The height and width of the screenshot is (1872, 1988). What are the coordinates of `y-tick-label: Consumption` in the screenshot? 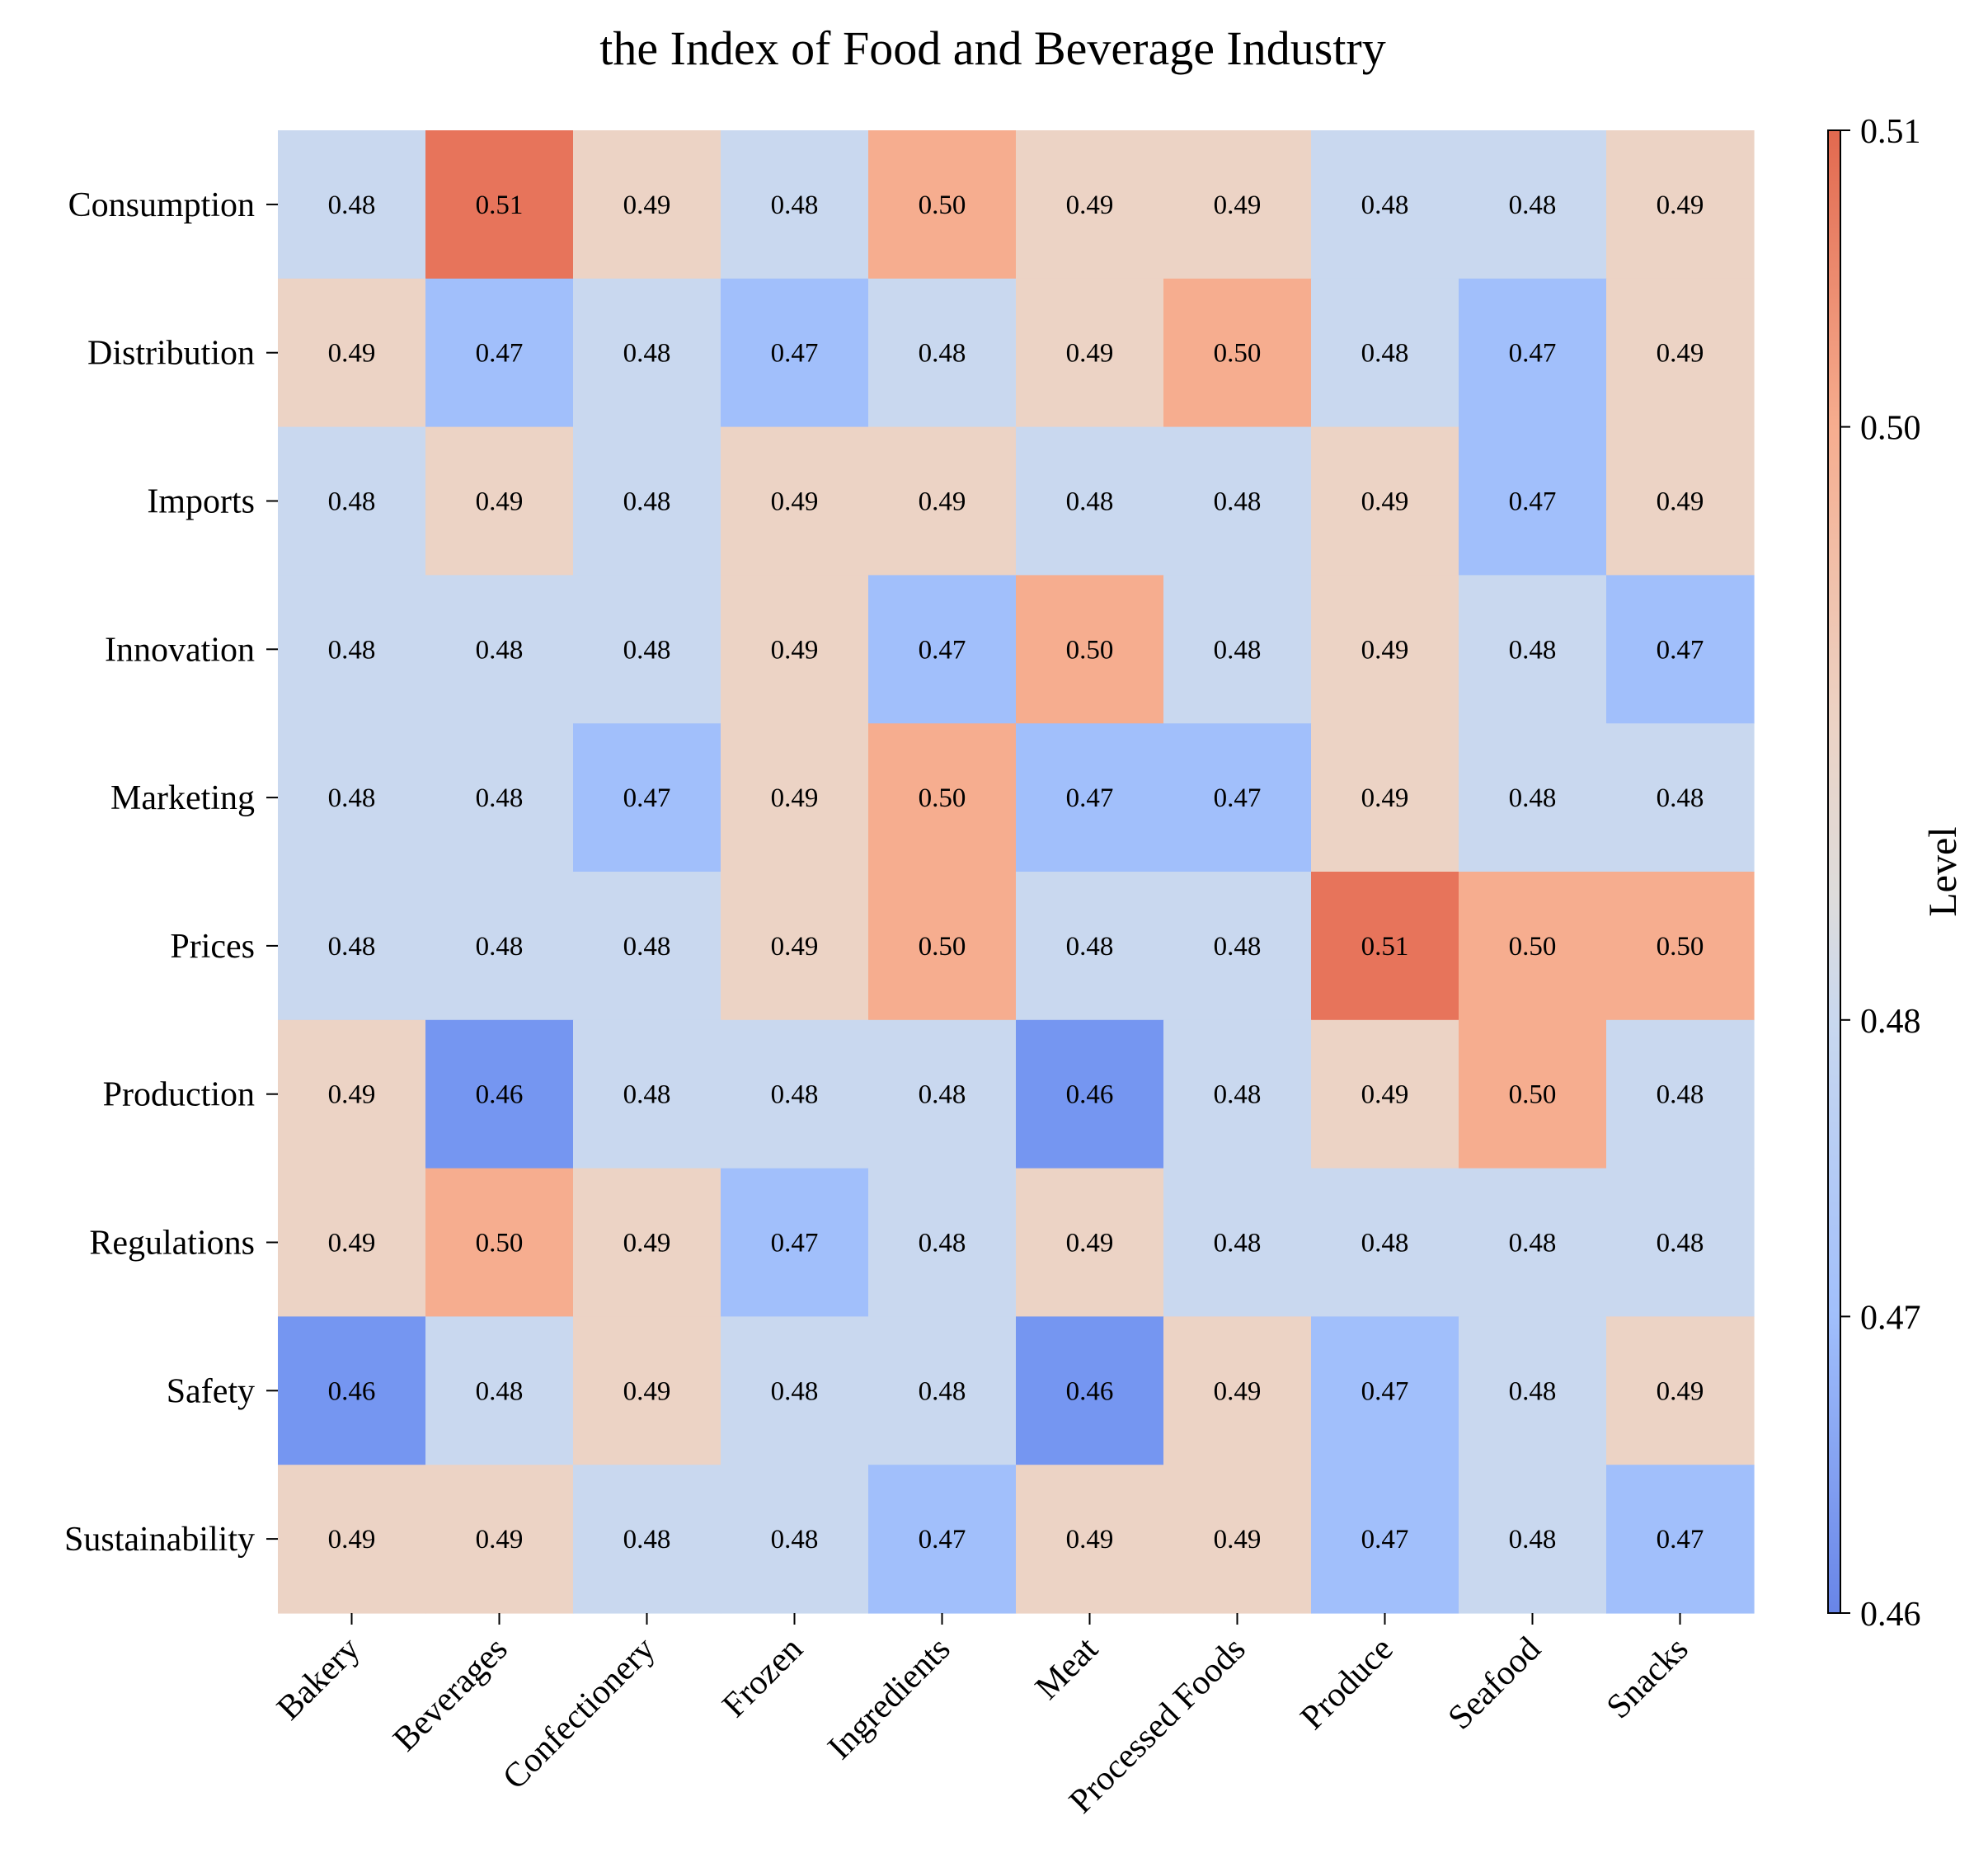 It's located at (161, 205).